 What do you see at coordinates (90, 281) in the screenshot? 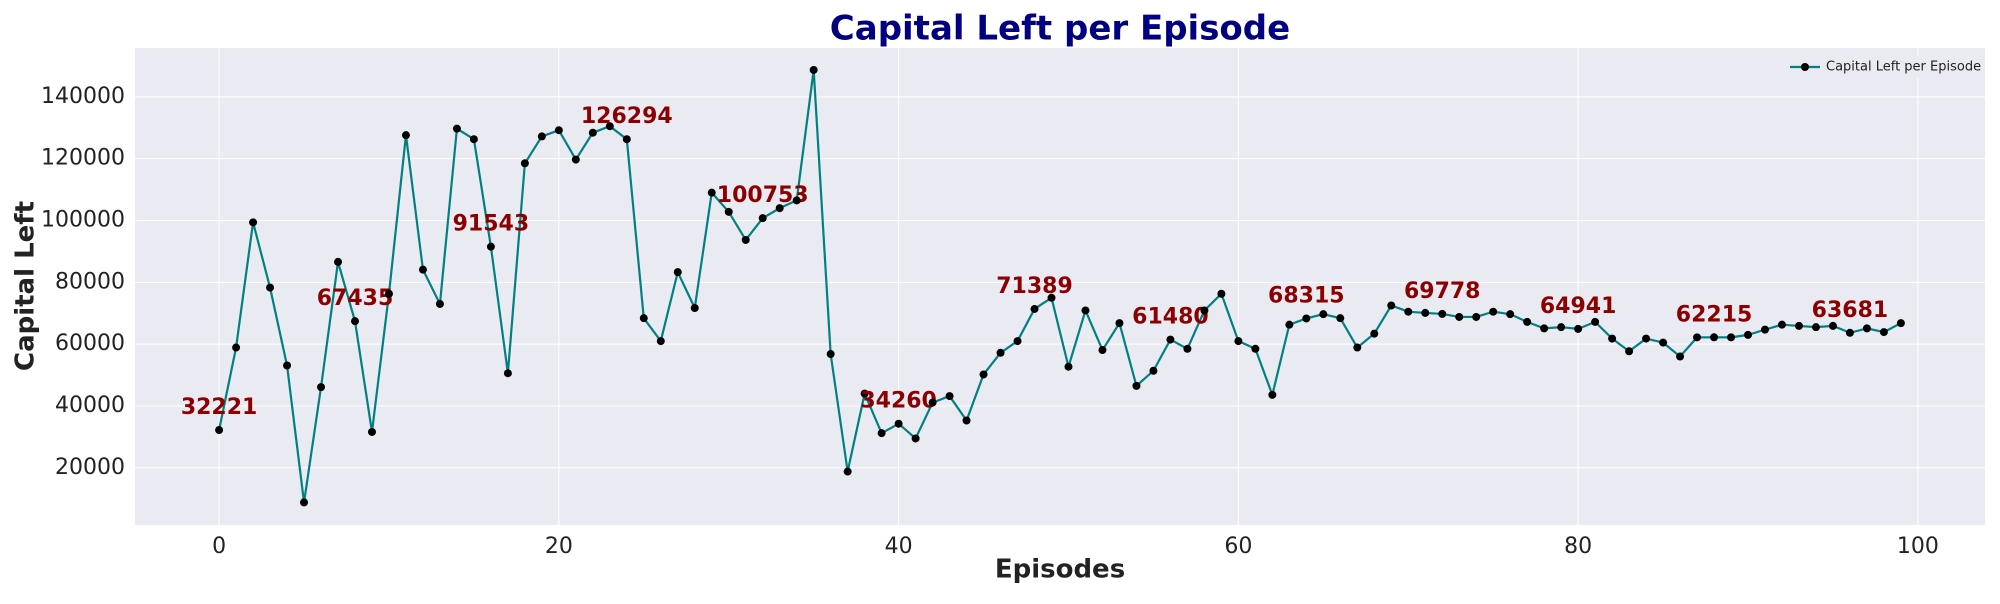
I see `y-tick-label: 80000` at bounding box center [90, 281].